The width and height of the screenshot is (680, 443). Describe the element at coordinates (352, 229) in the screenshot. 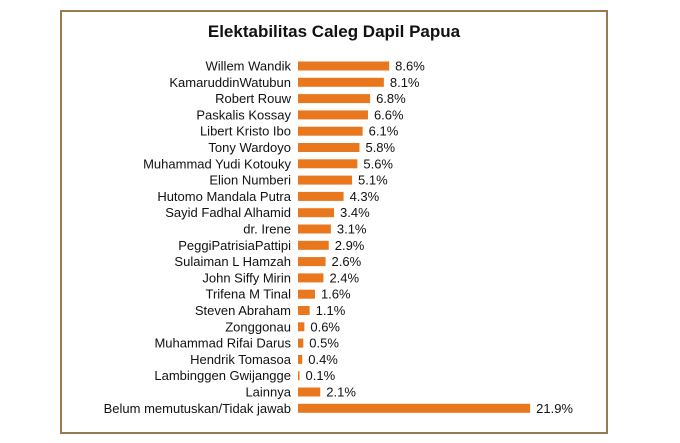

I see `value-label: 3.1%` at that location.